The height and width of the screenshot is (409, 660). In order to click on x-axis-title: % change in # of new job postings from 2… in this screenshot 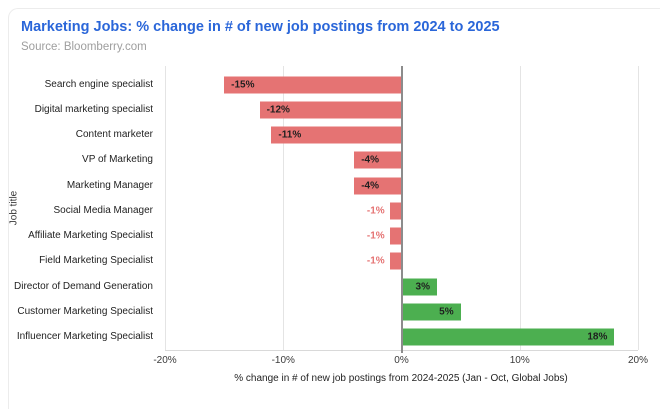, I will do `click(401, 378)`.